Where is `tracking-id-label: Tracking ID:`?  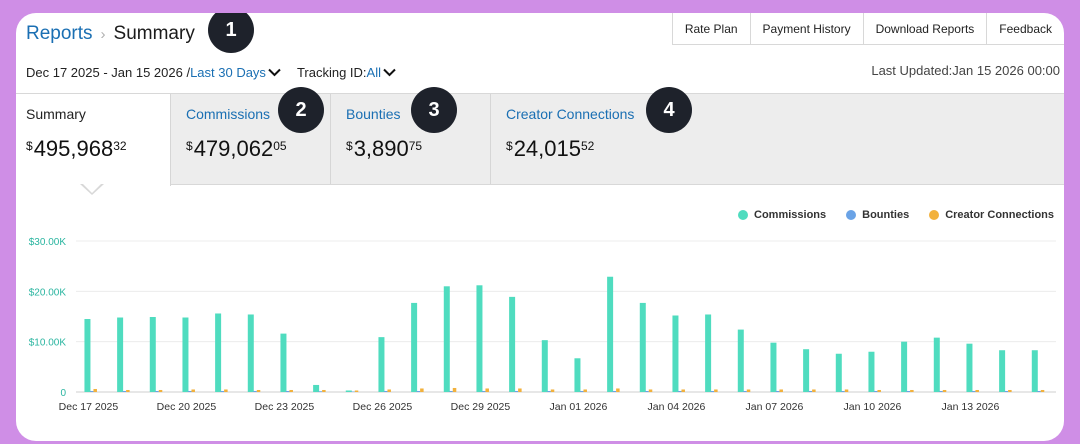 tracking-id-label: Tracking ID: is located at coordinates (331, 72).